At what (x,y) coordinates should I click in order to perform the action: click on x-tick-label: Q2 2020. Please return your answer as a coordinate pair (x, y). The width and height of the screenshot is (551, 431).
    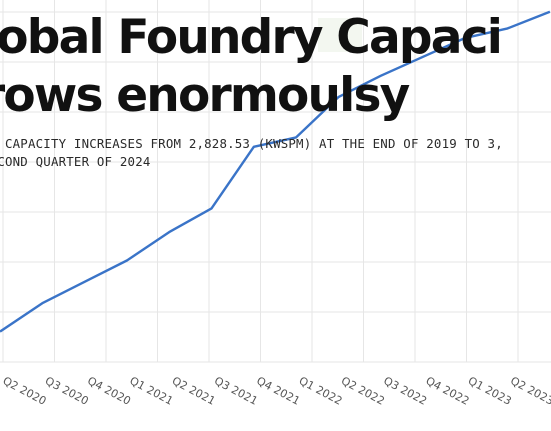
    Looking at the image, I should click on (25, 391).